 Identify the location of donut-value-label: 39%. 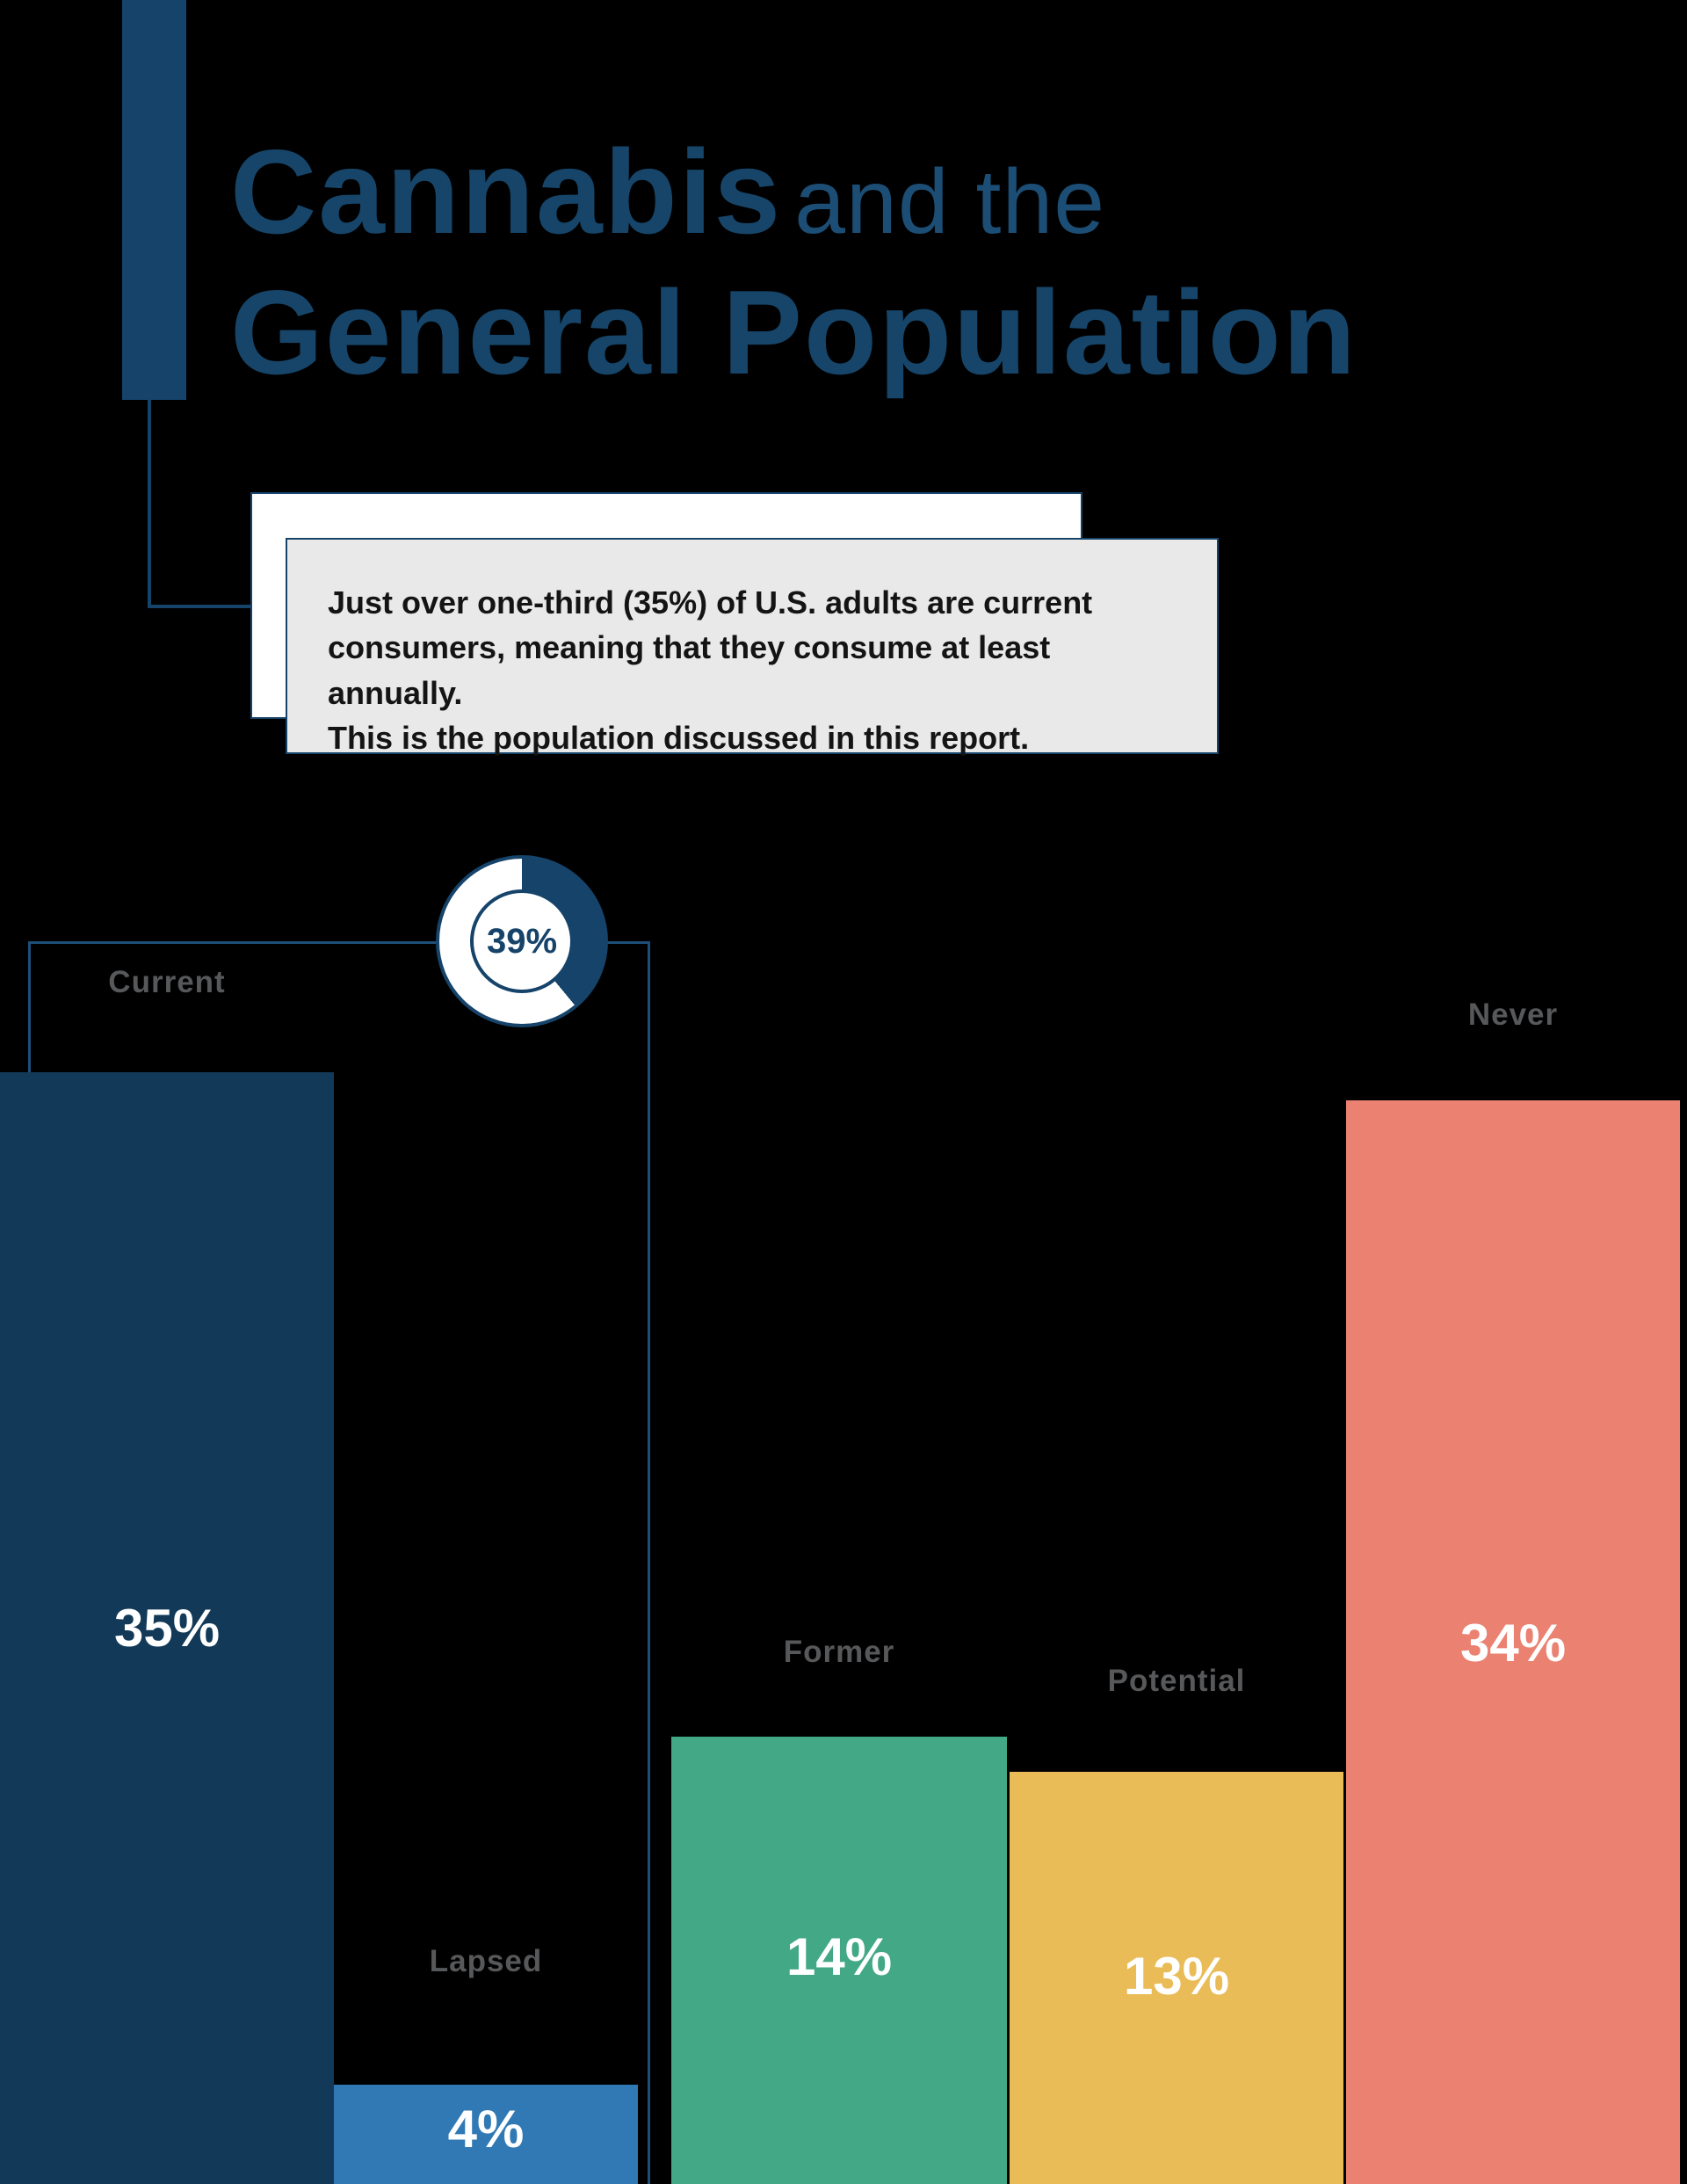
(522, 941).